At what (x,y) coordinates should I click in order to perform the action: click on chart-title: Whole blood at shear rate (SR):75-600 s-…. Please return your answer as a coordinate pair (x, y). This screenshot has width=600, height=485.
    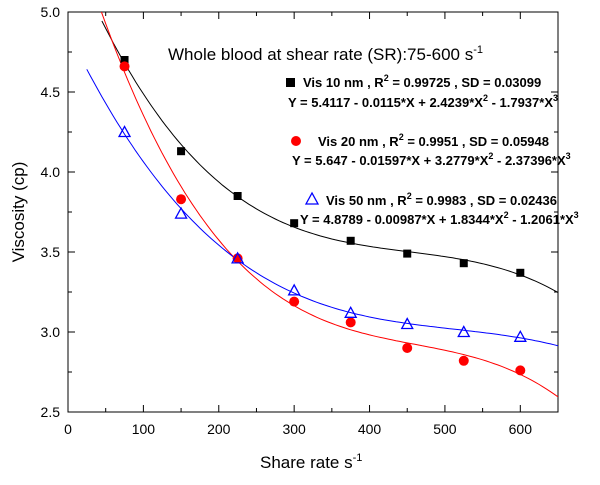
    Looking at the image, I should click on (325, 54).